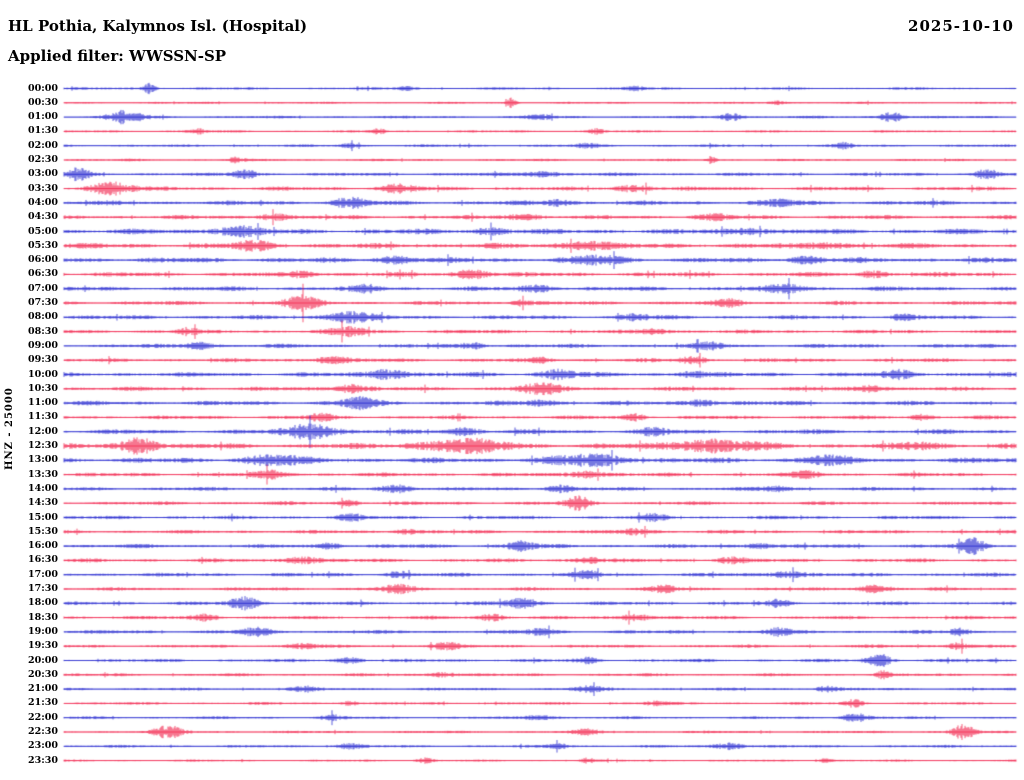 The width and height of the screenshot is (1024, 780). Describe the element at coordinates (43, 131) in the screenshot. I see `time-label: 01:30` at that location.